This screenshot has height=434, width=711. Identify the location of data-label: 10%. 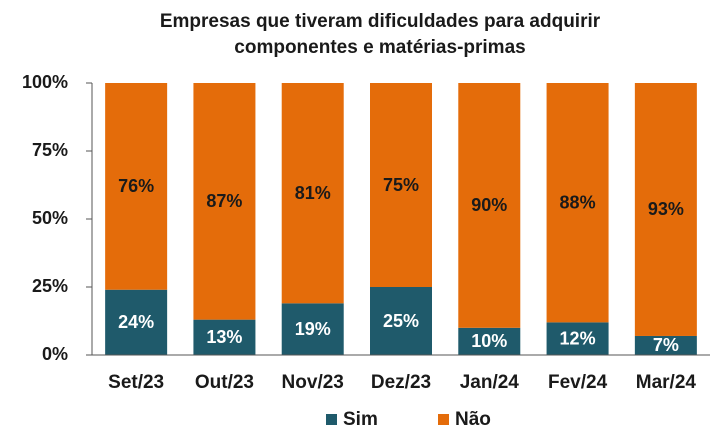
(489, 341).